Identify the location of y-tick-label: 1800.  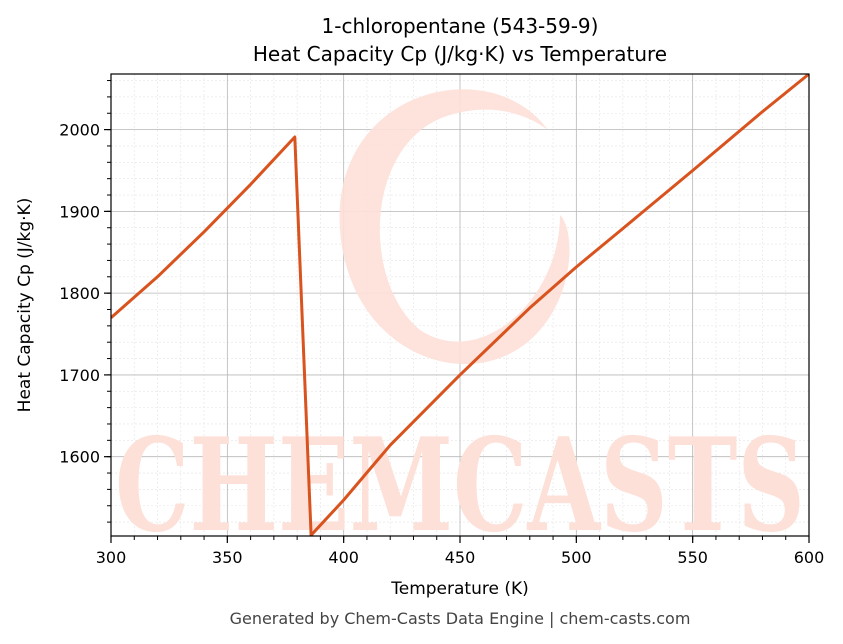
(79, 293).